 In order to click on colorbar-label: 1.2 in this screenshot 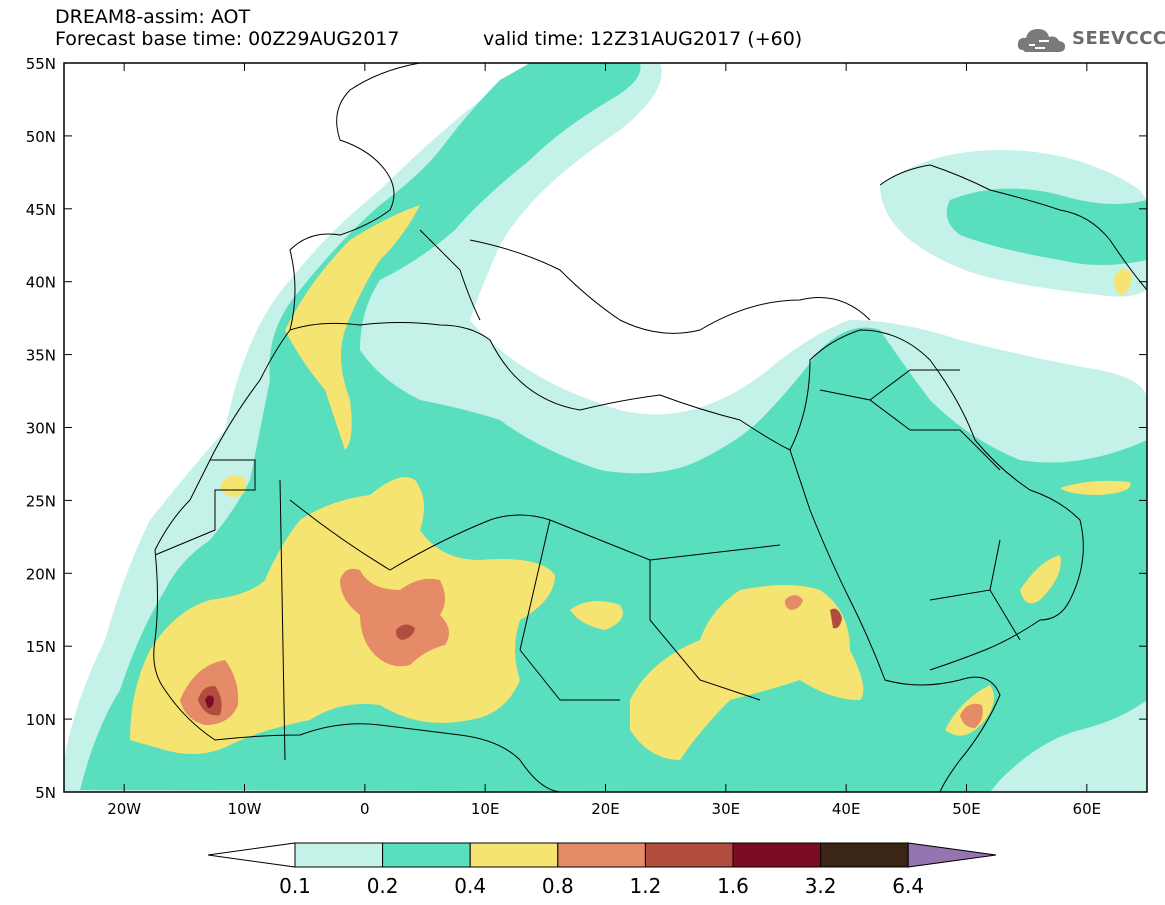, I will do `click(645, 886)`.